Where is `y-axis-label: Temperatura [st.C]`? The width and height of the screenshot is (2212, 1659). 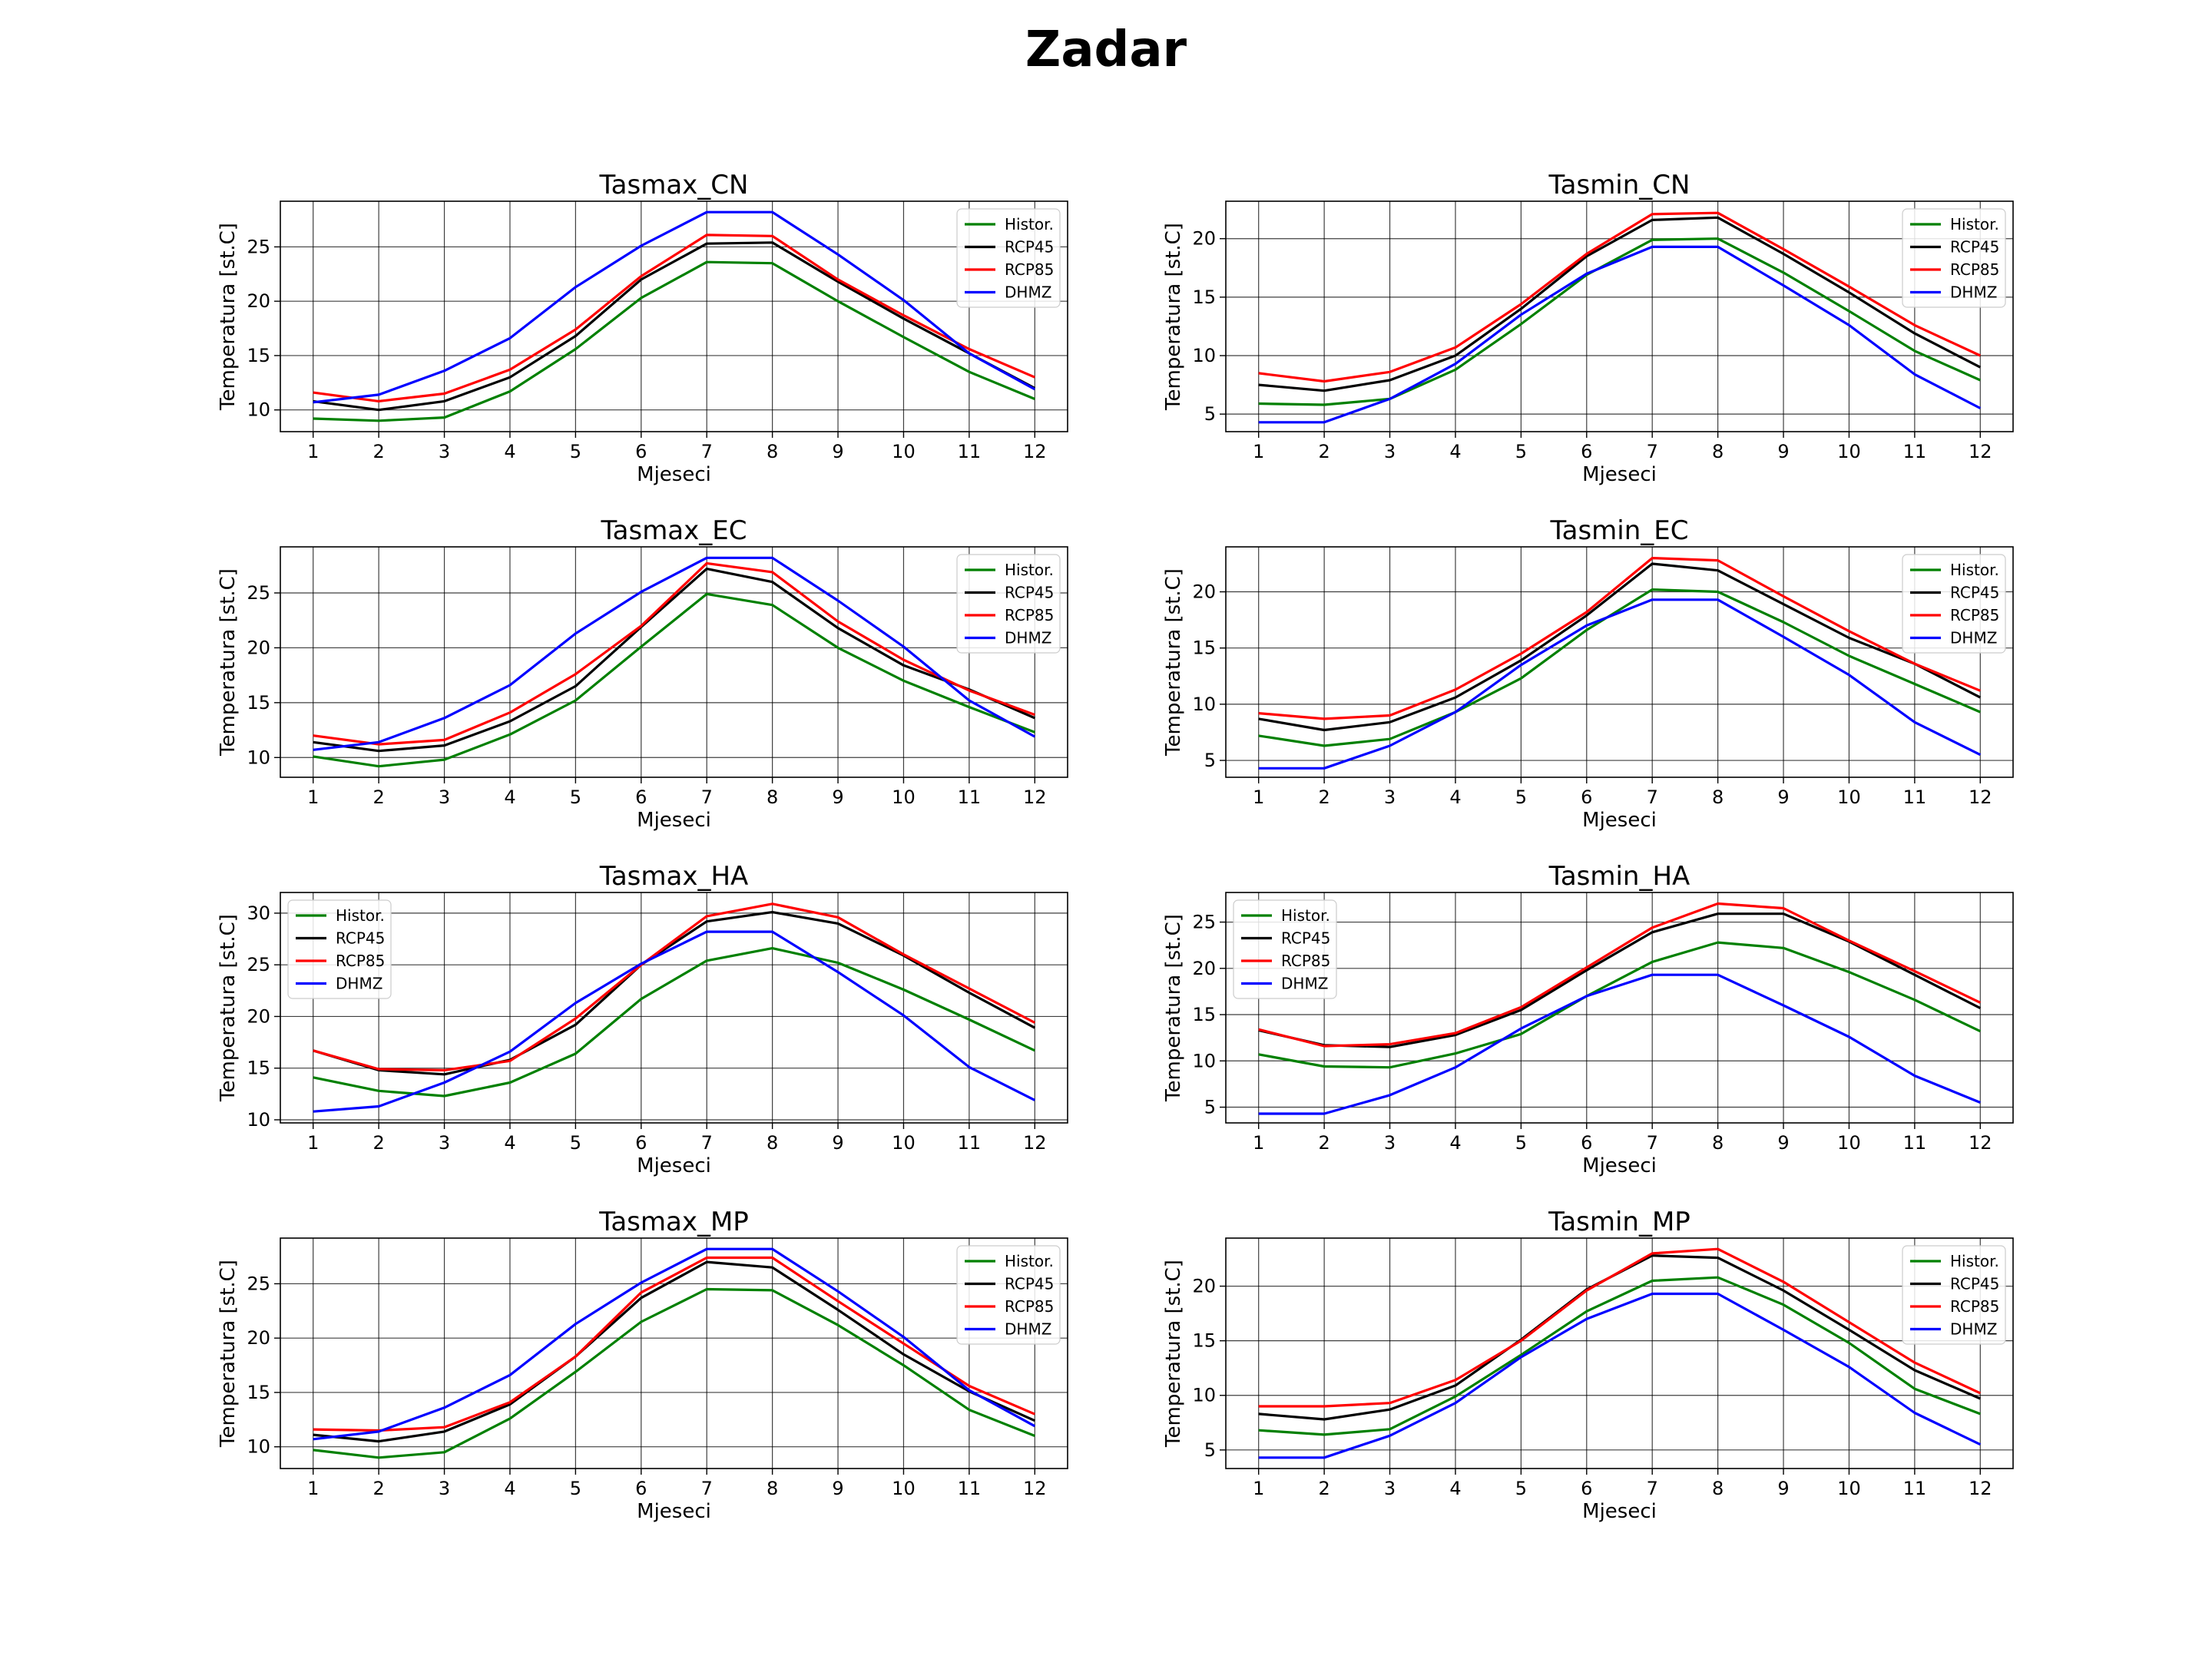 y-axis-label: Temperatura [st.C] is located at coordinates (228, 1354).